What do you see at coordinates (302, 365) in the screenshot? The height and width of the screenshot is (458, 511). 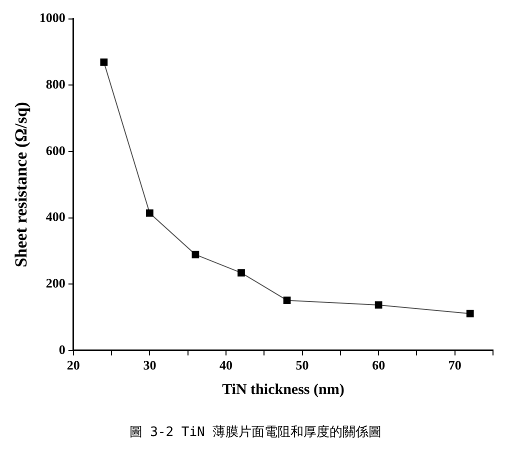 I see `x-tick-label: 50` at bounding box center [302, 365].